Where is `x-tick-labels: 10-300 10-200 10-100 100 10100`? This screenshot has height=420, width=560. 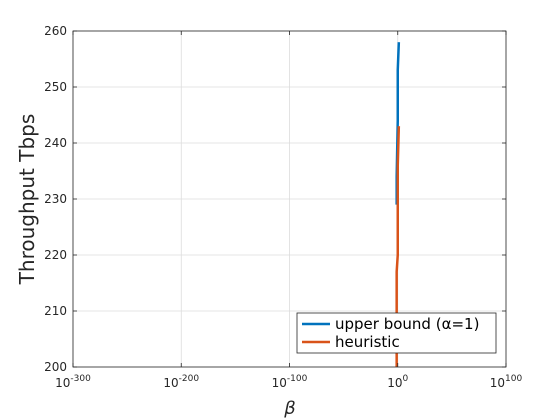
x-tick-labels: 10-300 10-200 10-100 100 10100 is located at coordinates (288, 382).